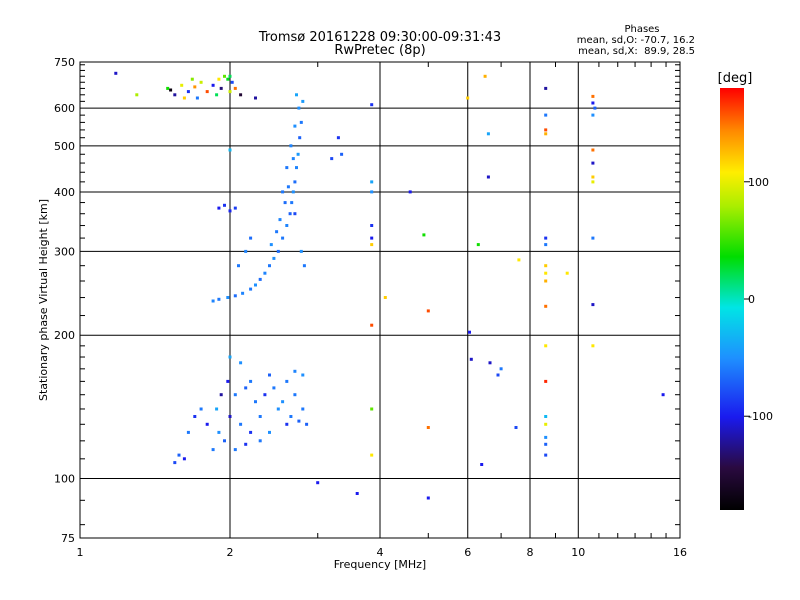  What do you see at coordinates (230, 552) in the screenshot?
I see `x-tick-label: 2` at bounding box center [230, 552].